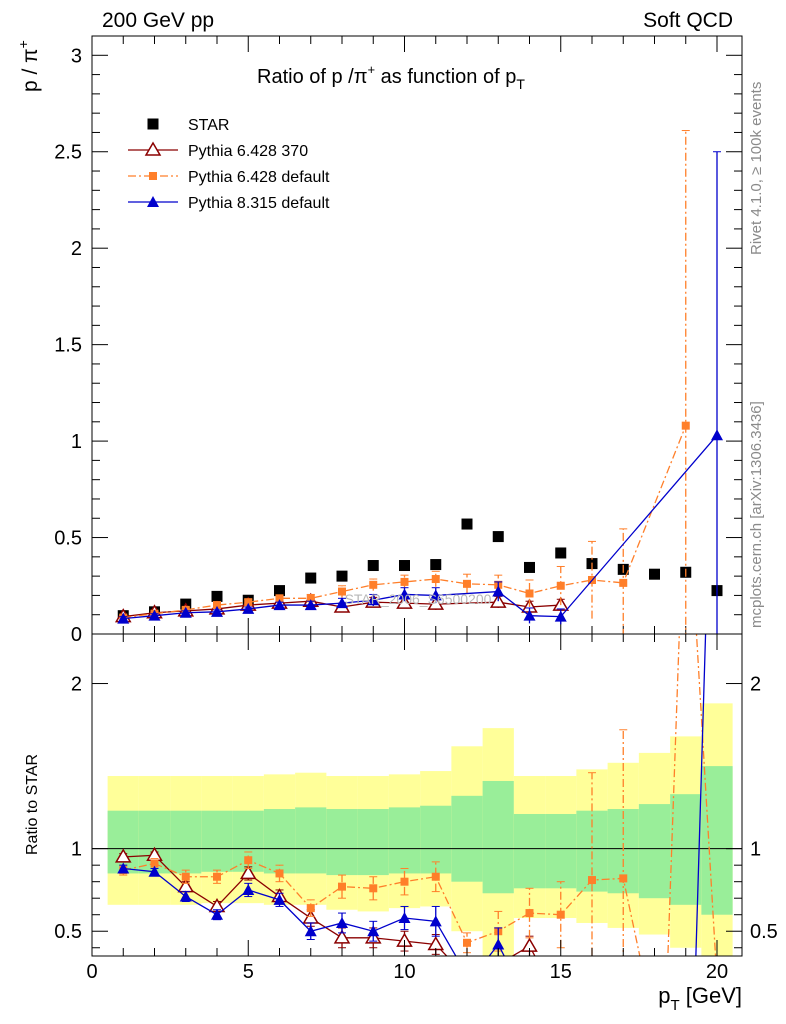 Image resolution: width=786 pixels, height=1024 pixels. What do you see at coordinates (76, 635) in the screenshot?
I see `y-tick-label: 0` at bounding box center [76, 635].